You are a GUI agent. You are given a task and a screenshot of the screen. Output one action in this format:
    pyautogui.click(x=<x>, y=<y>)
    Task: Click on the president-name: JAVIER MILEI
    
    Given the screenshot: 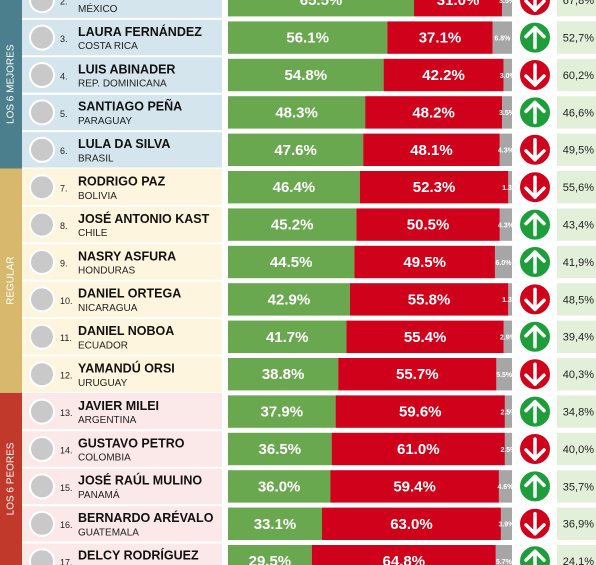 What is the action you would take?
    pyautogui.click(x=118, y=406)
    